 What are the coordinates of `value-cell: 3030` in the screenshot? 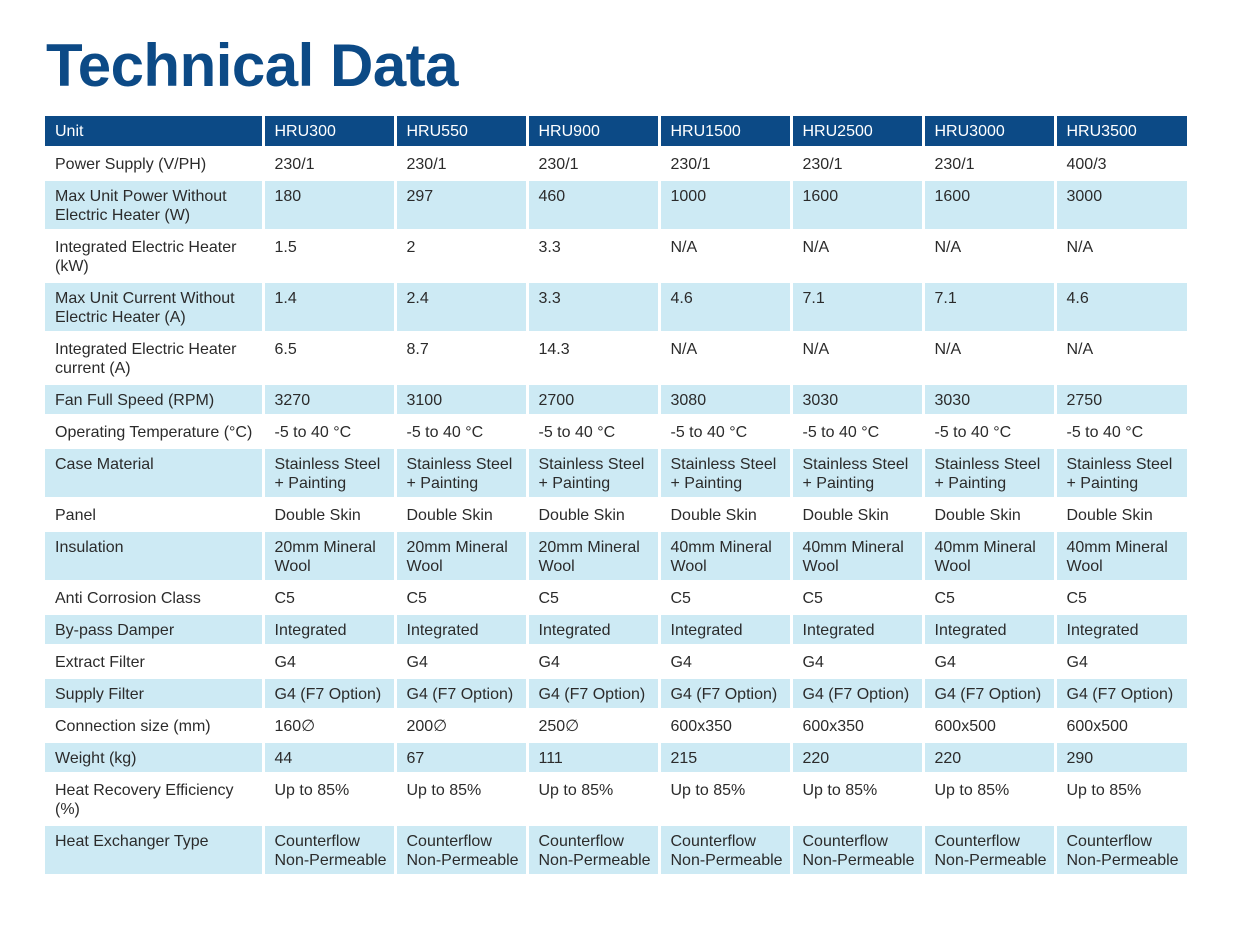 It's located at (990, 400).